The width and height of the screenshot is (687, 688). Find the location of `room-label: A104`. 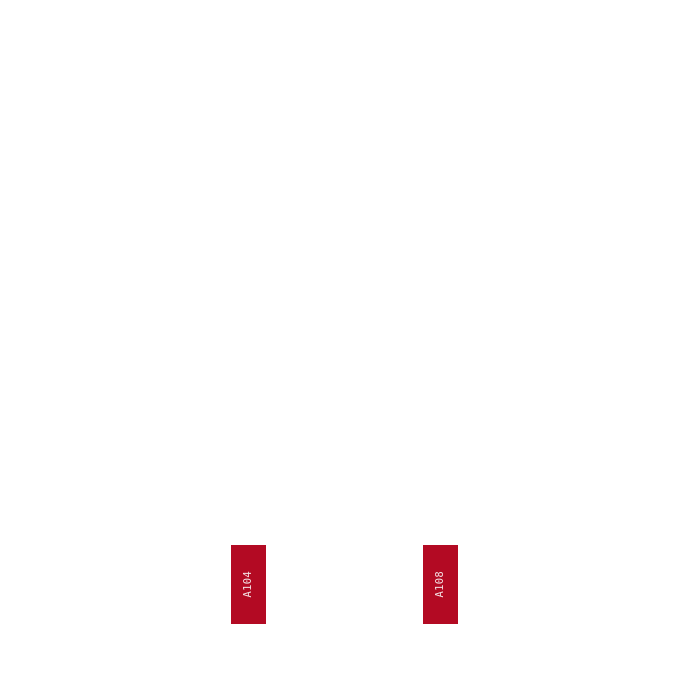

room-label: A104 is located at coordinates (248, 584).